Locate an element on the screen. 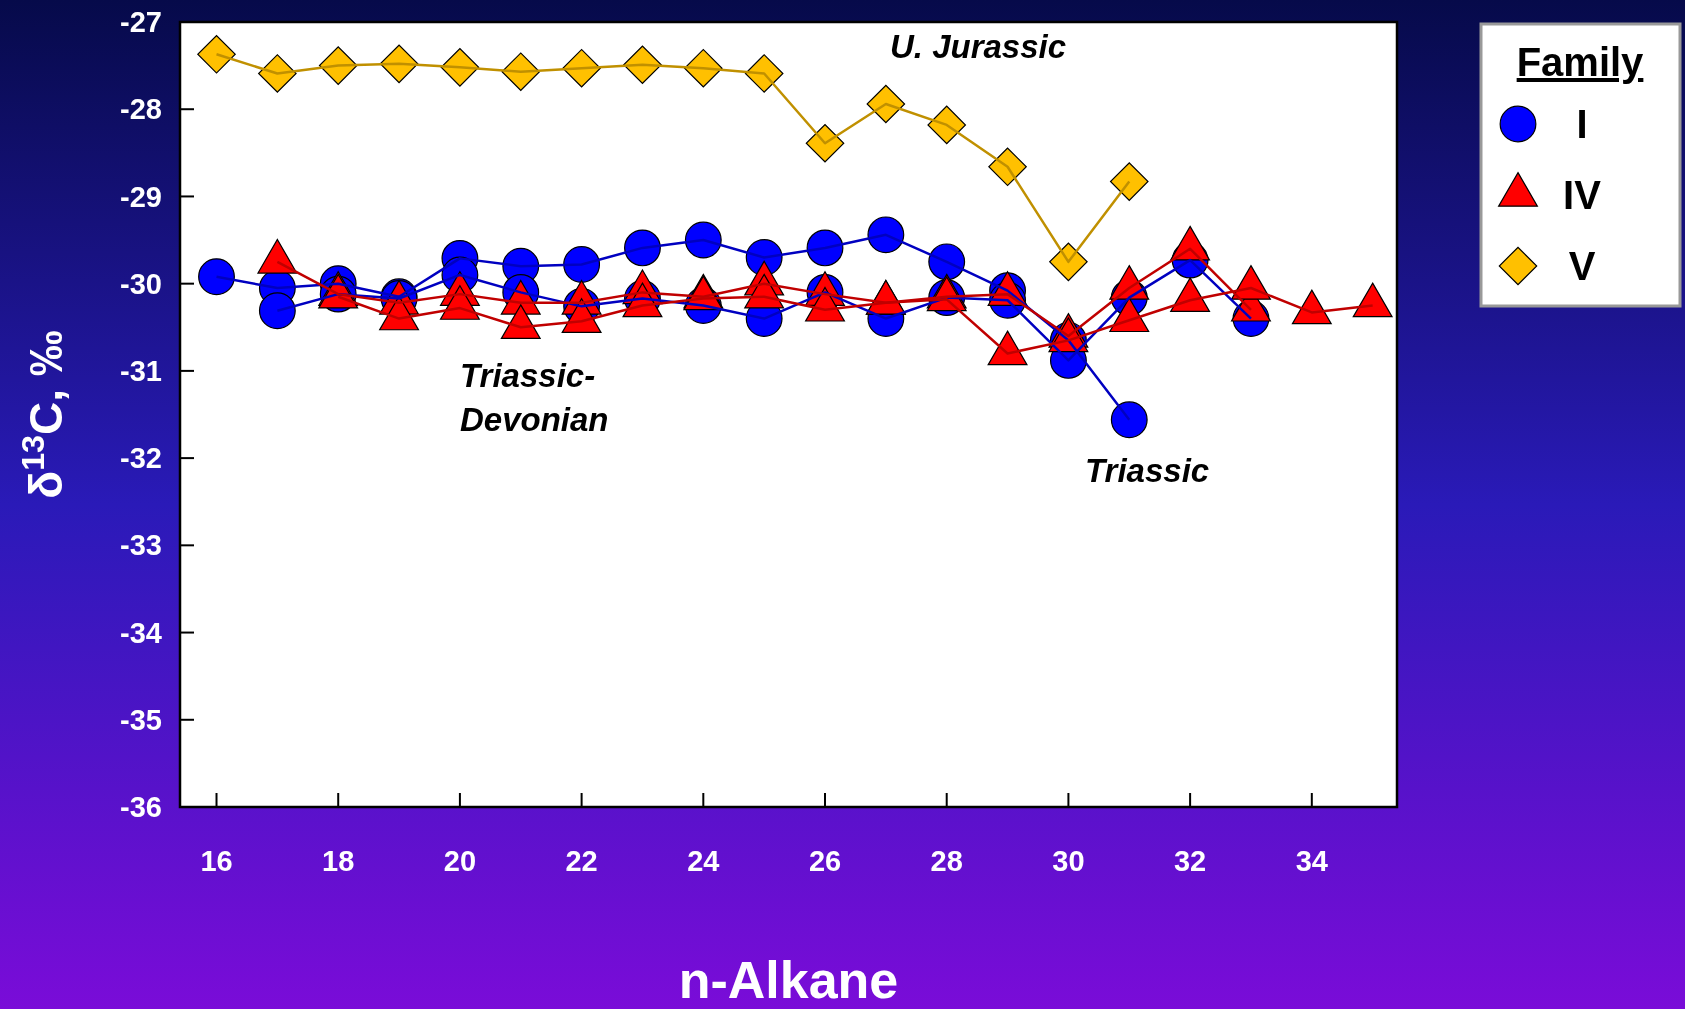 Image resolution: width=1685 pixels, height=1009 pixels. annotation: Triassic is located at coordinates (1147, 470).